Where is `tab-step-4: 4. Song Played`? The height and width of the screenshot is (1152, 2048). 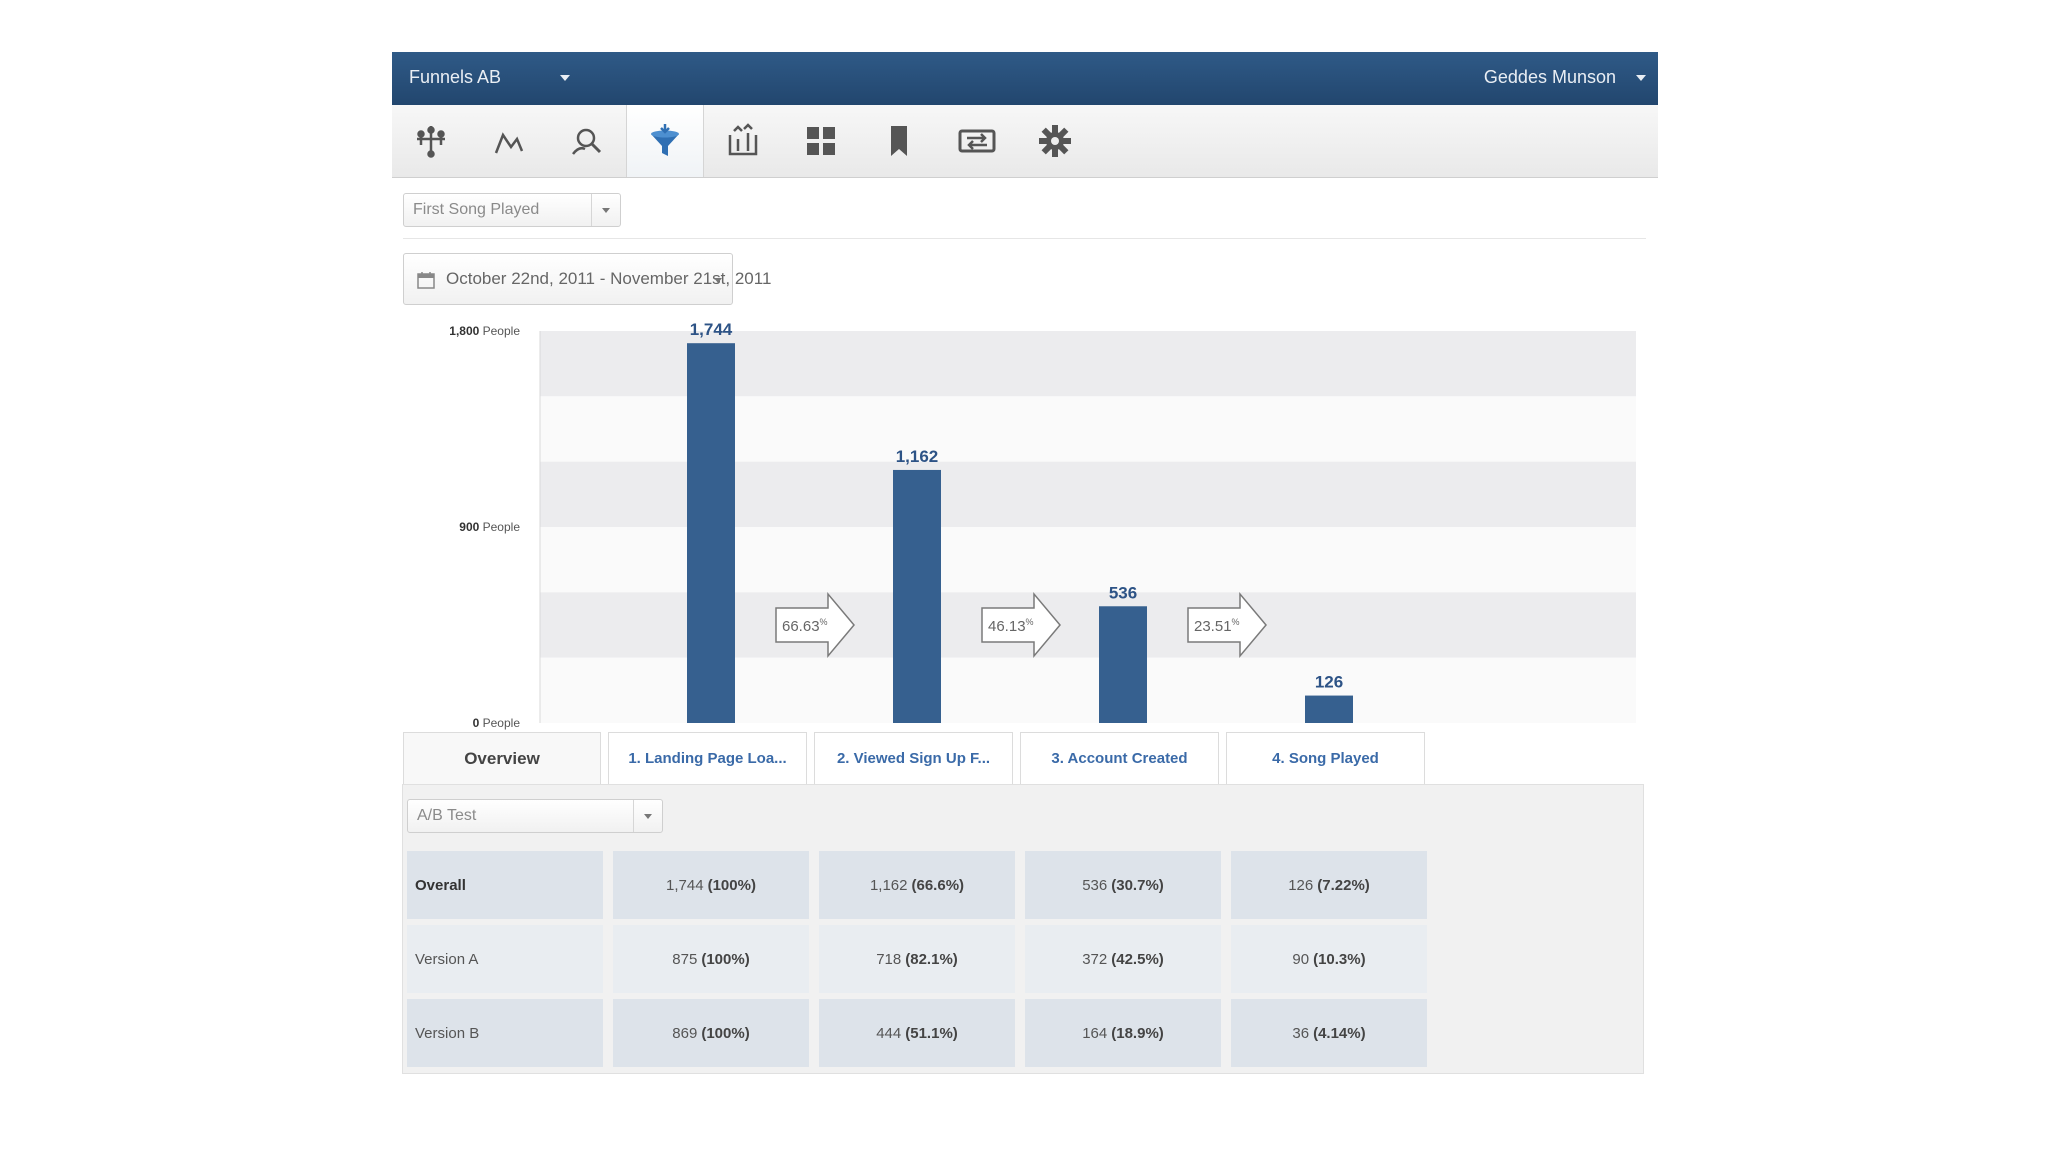 tab-step-4: 4. Song Played is located at coordinates (1325, 758).